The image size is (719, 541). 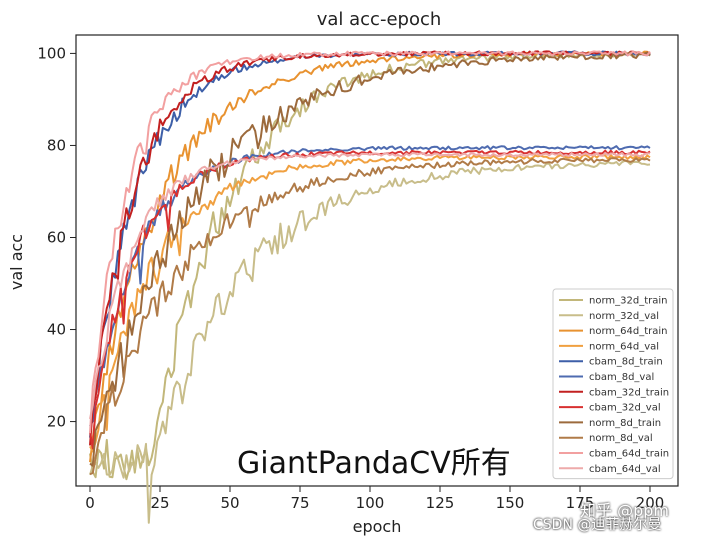 What do you see at coordinates (510, 503) in the screenshot?
I see `x-tick-label: 150` at bounding box center [510, 503].